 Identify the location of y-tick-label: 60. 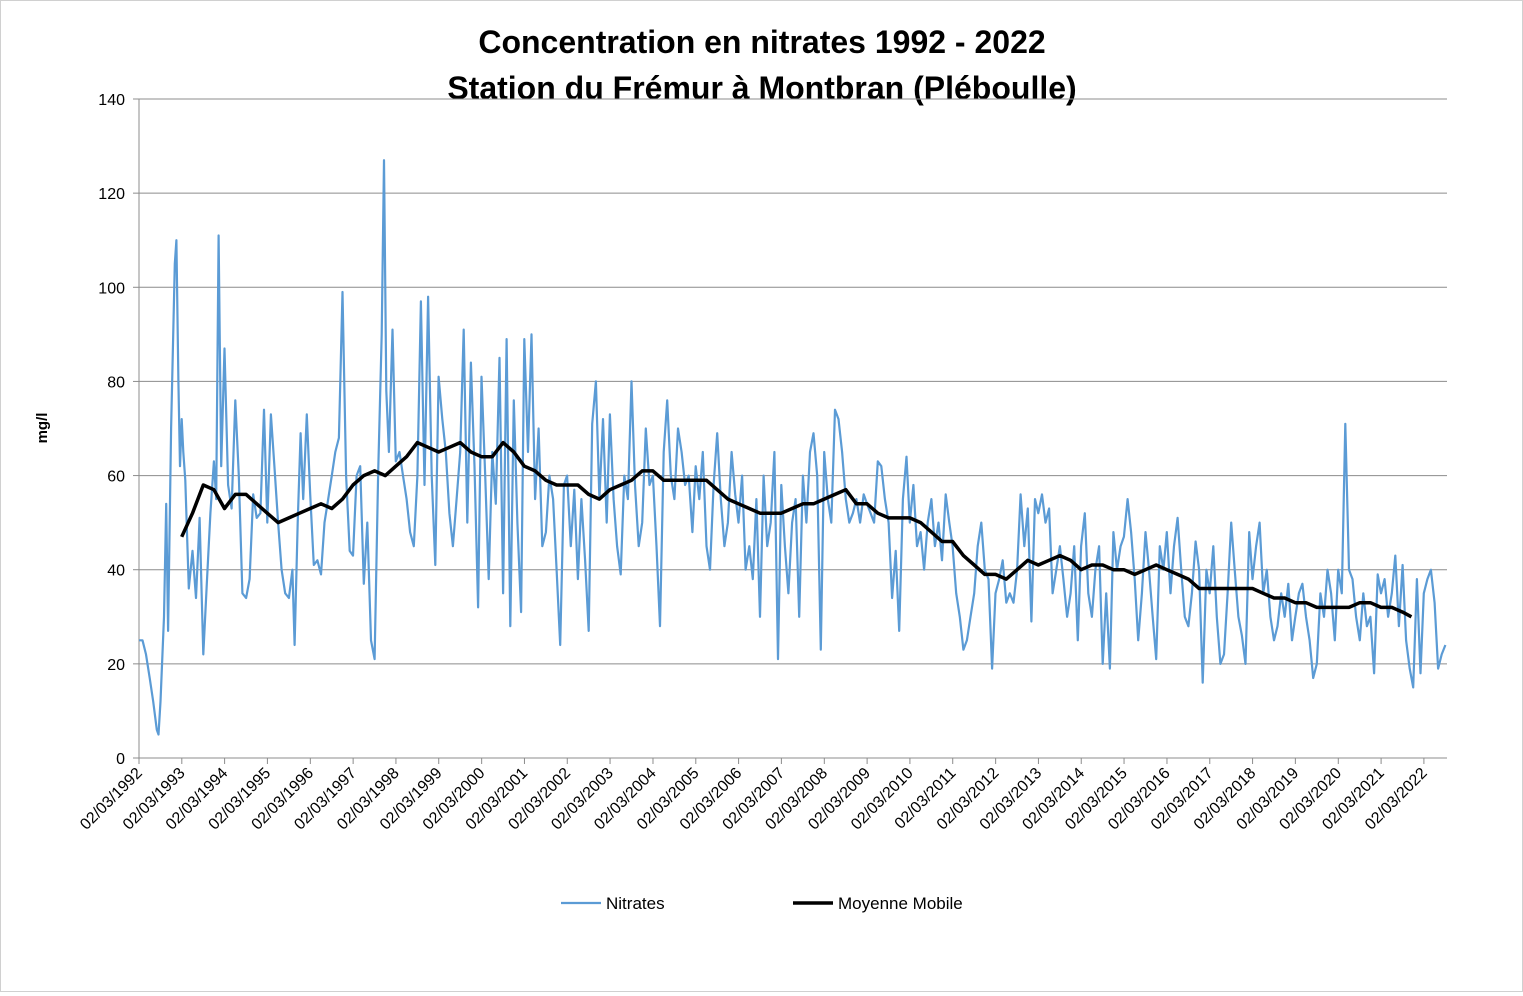
(116, 477).